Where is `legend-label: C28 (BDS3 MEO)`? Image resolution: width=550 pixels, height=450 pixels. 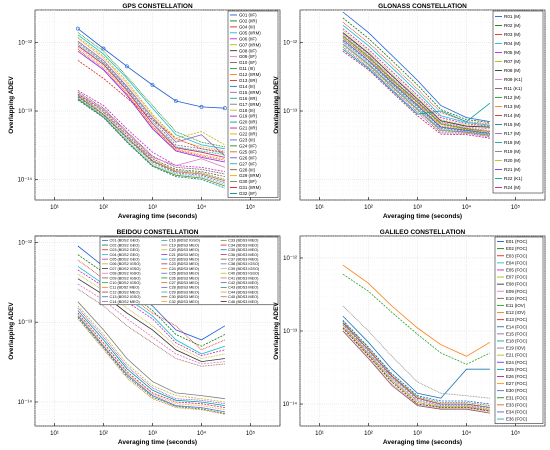
legend-label: C28 (BDS3 MEO) is located at coordinates (184, 288).